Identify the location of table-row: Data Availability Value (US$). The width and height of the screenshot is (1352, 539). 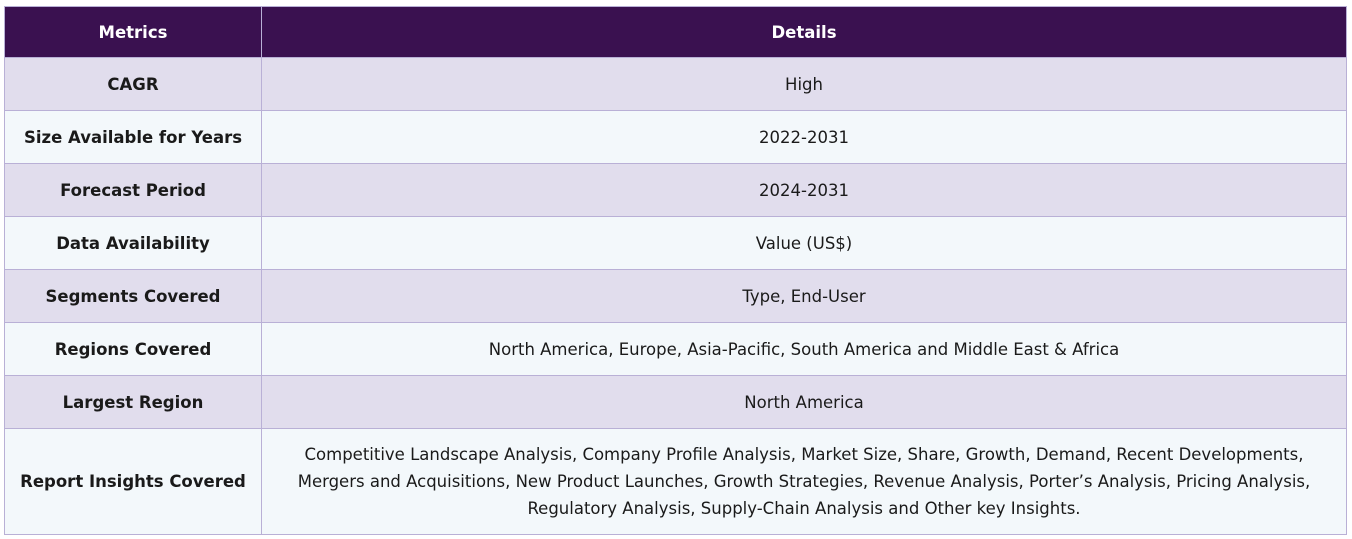
(675, 243).